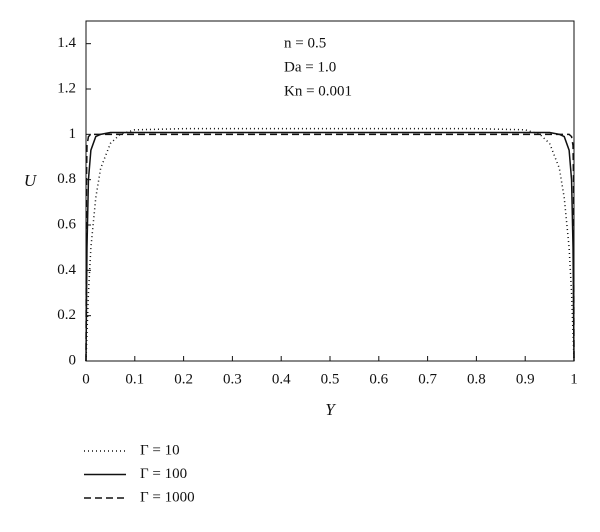  I want to click on x-tick-label: 1, so click(574, 379).